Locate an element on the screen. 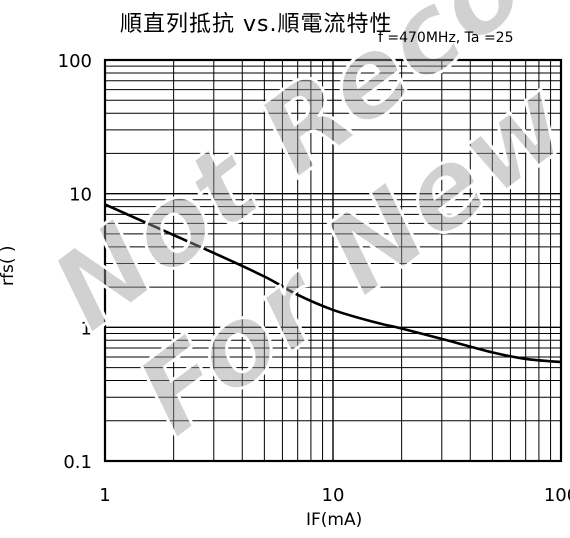 This screenshot has height=538, width=570. x-tick-label: 10 is located at coordinates (333, 495).